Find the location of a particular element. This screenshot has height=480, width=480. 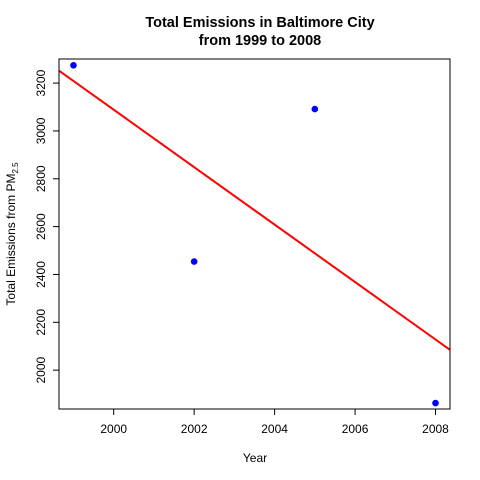

y-tick-label: 2600 is located at coordinates (41, 226).